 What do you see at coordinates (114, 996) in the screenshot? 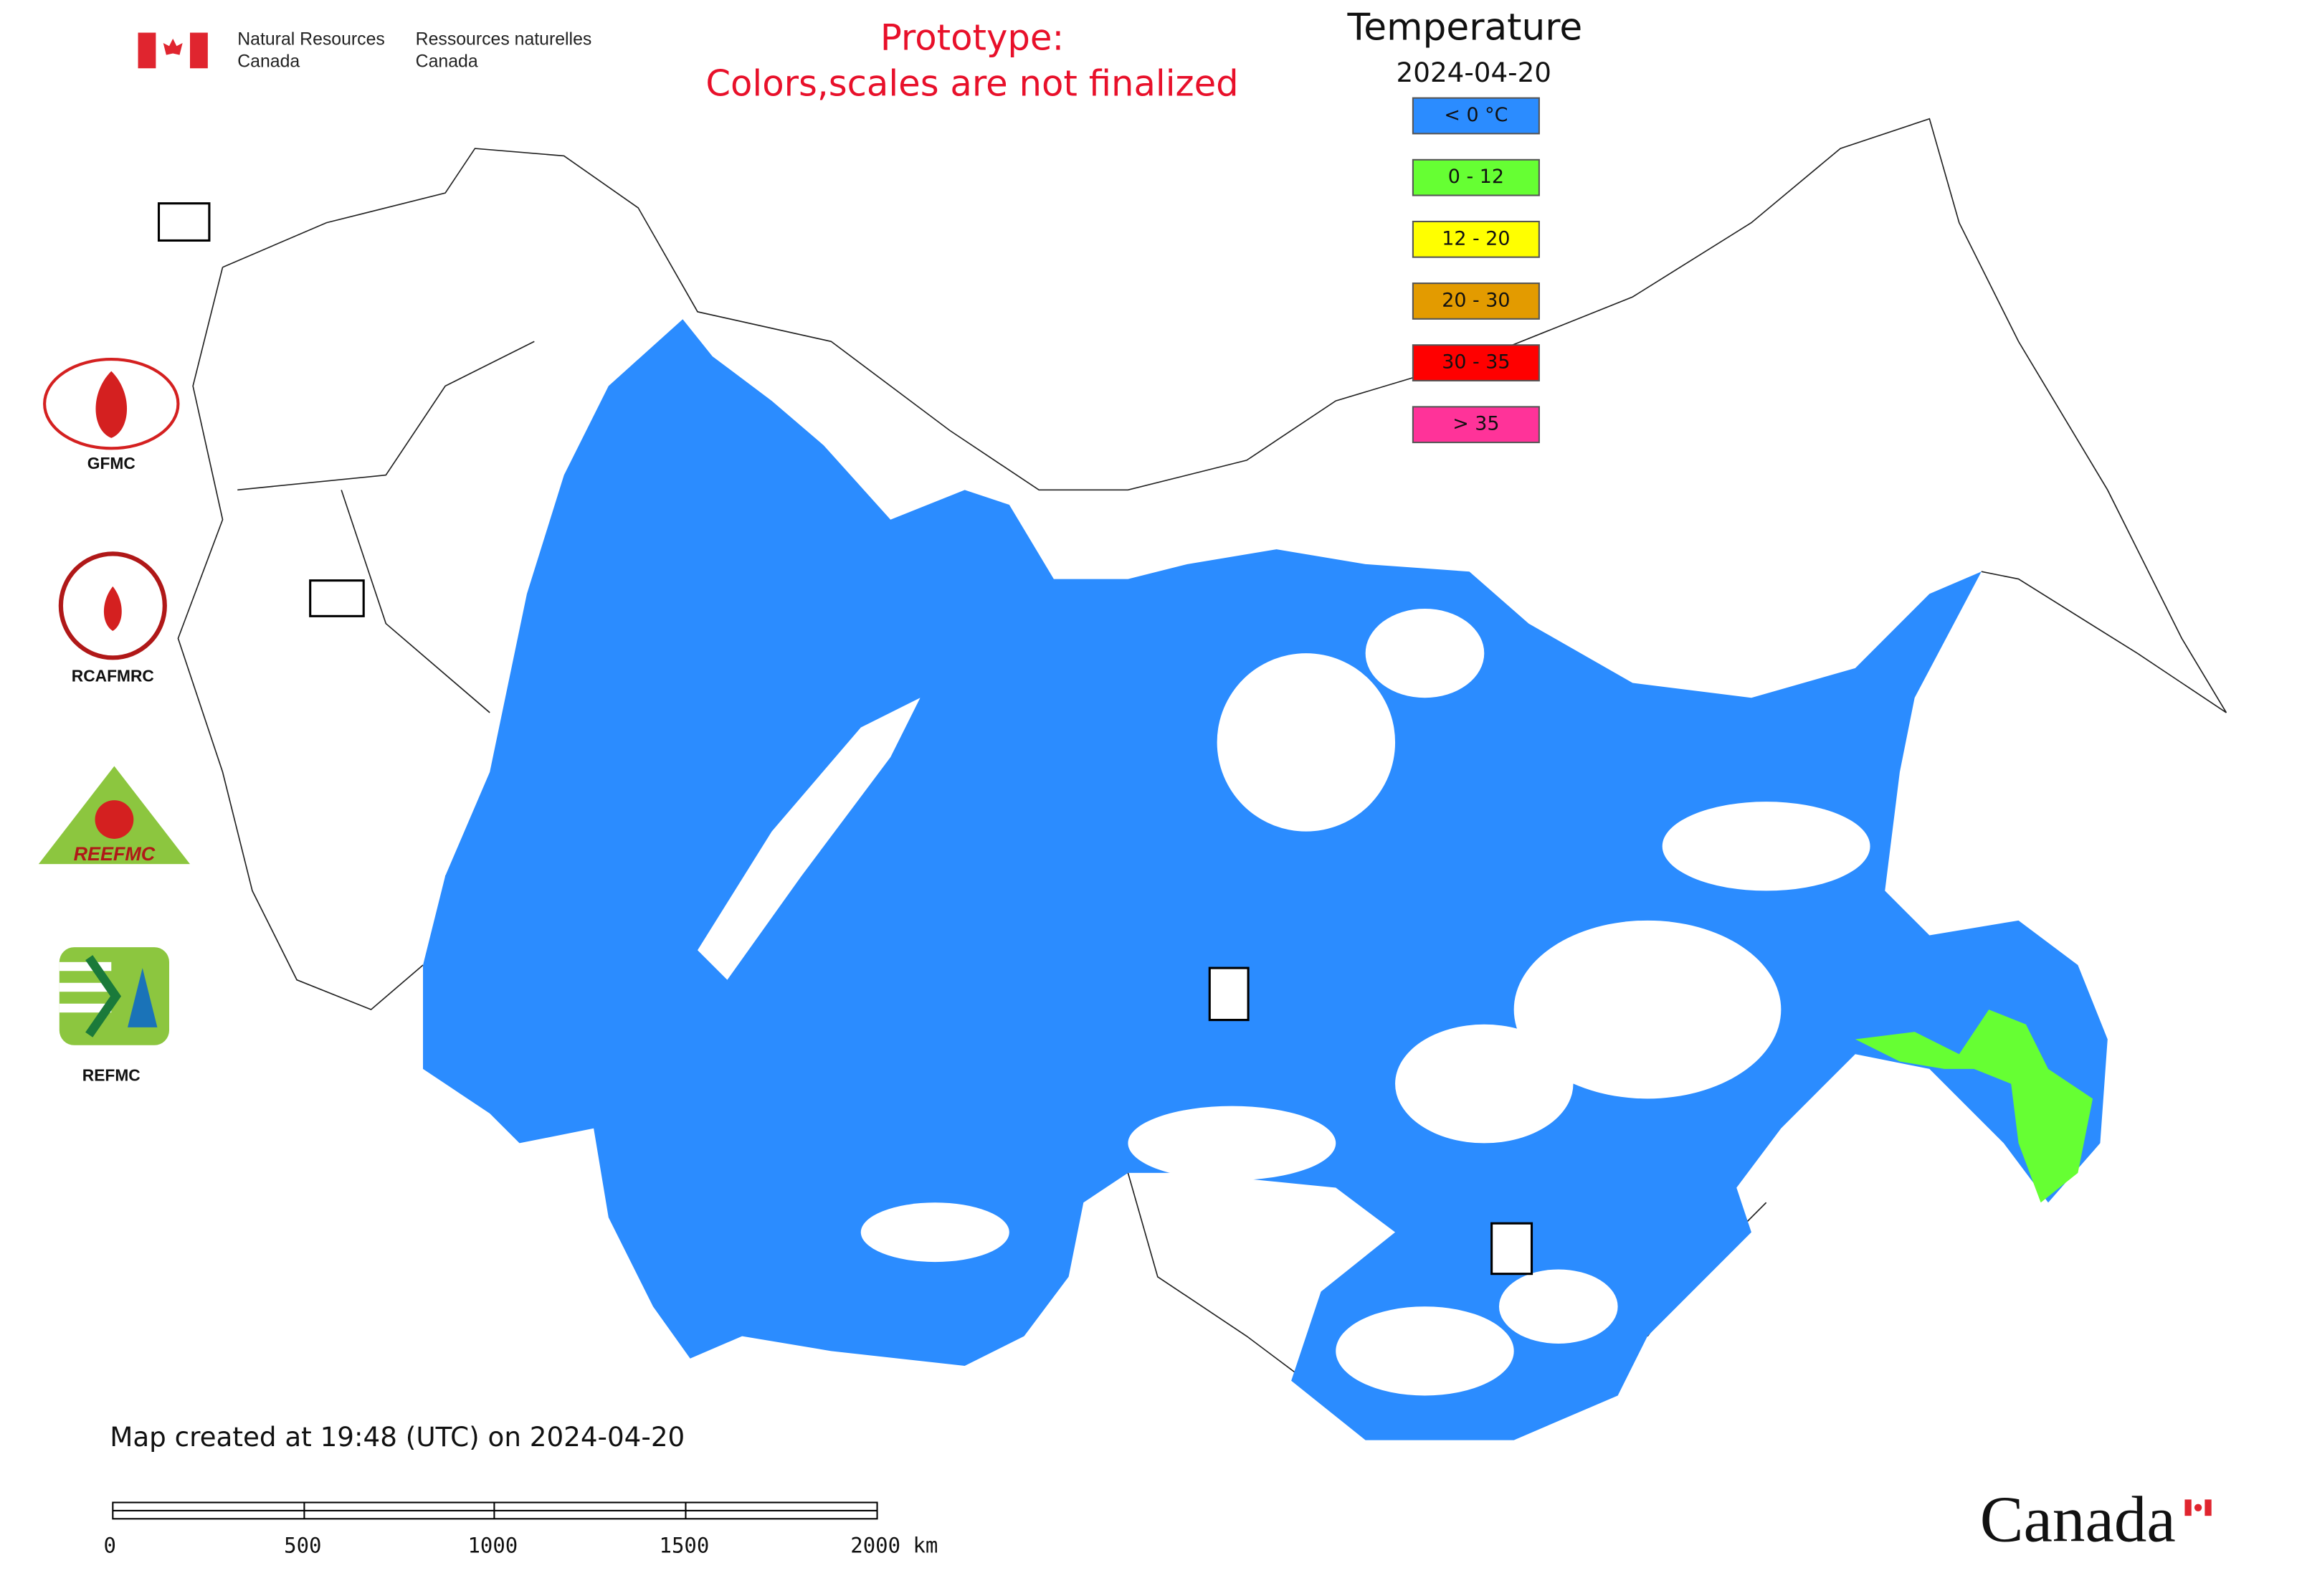
I see `refmc-logo` at bounding box center [114, 996].